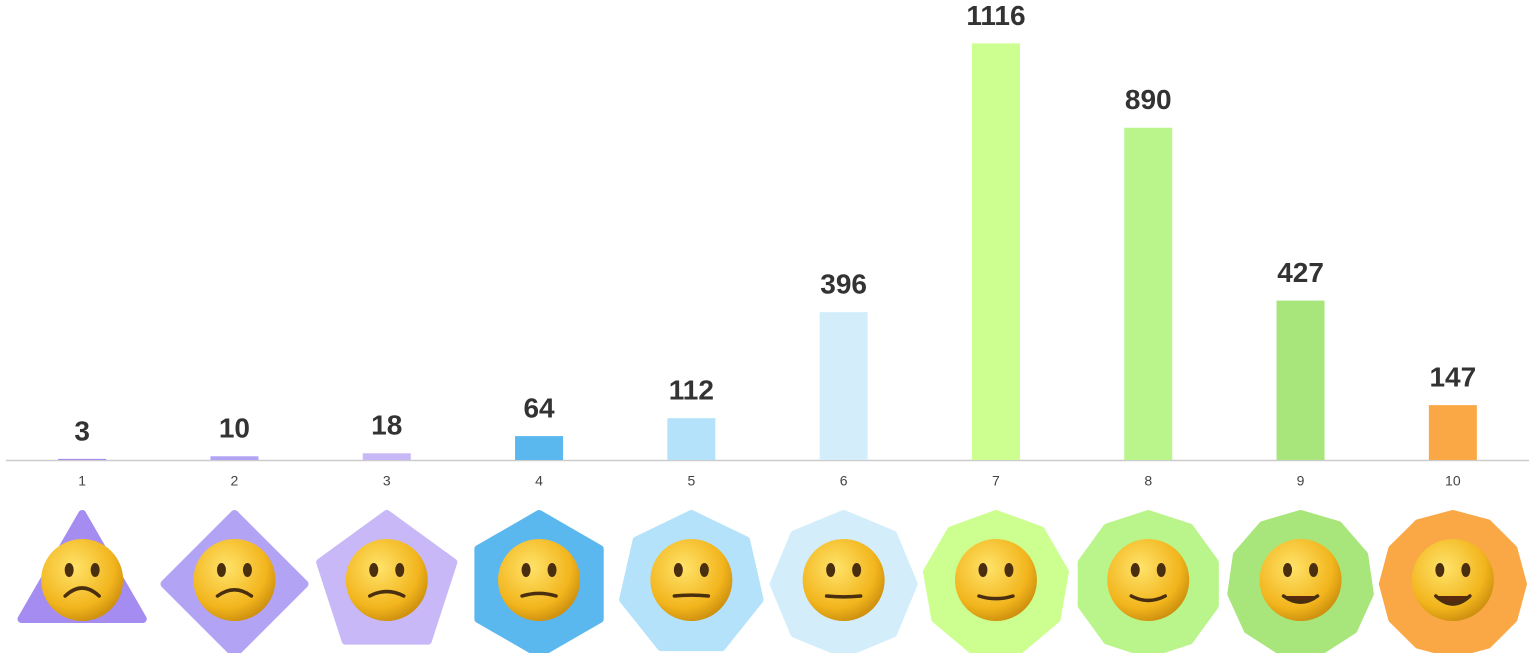 The width and height of the screenshot is (1535, 653). Describe the element at coordinates (539, 481) in the screenshot. I see `x-tick-label: 4` at that location.